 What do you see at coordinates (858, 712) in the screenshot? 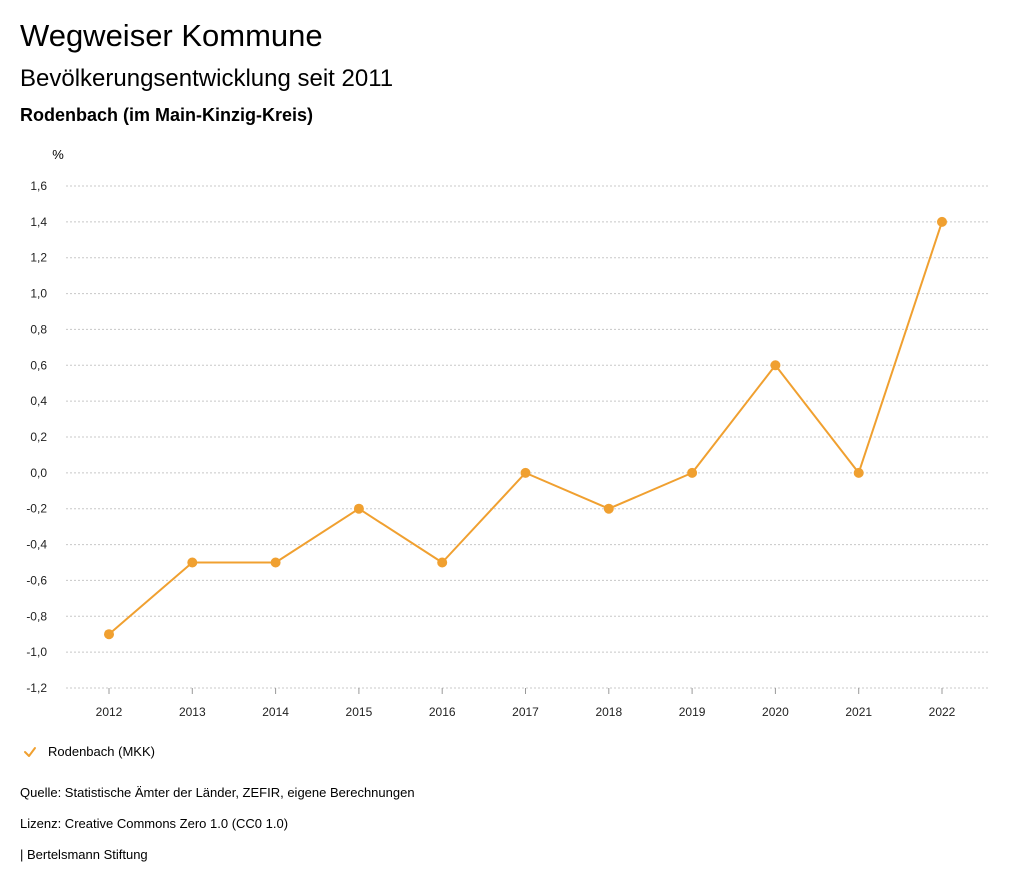
I see `x-tick-label: 2021` at bounding box center [858, 712].